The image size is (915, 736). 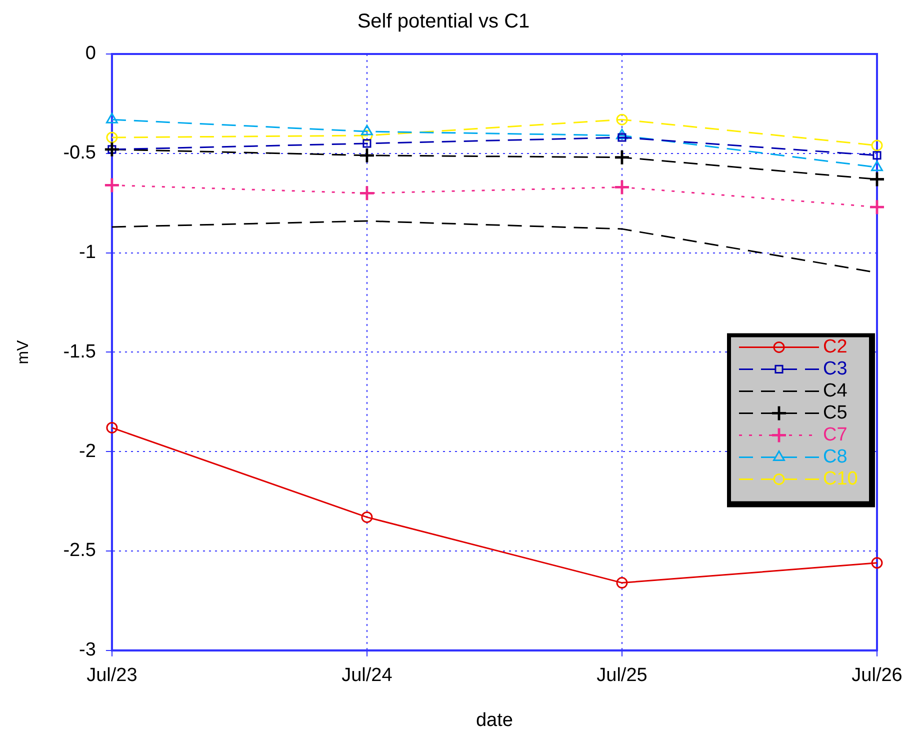 What do you see at coordinates (840, 479) in the screenshot?
I see `legend-label: C10` at bounding box center [840, 479].